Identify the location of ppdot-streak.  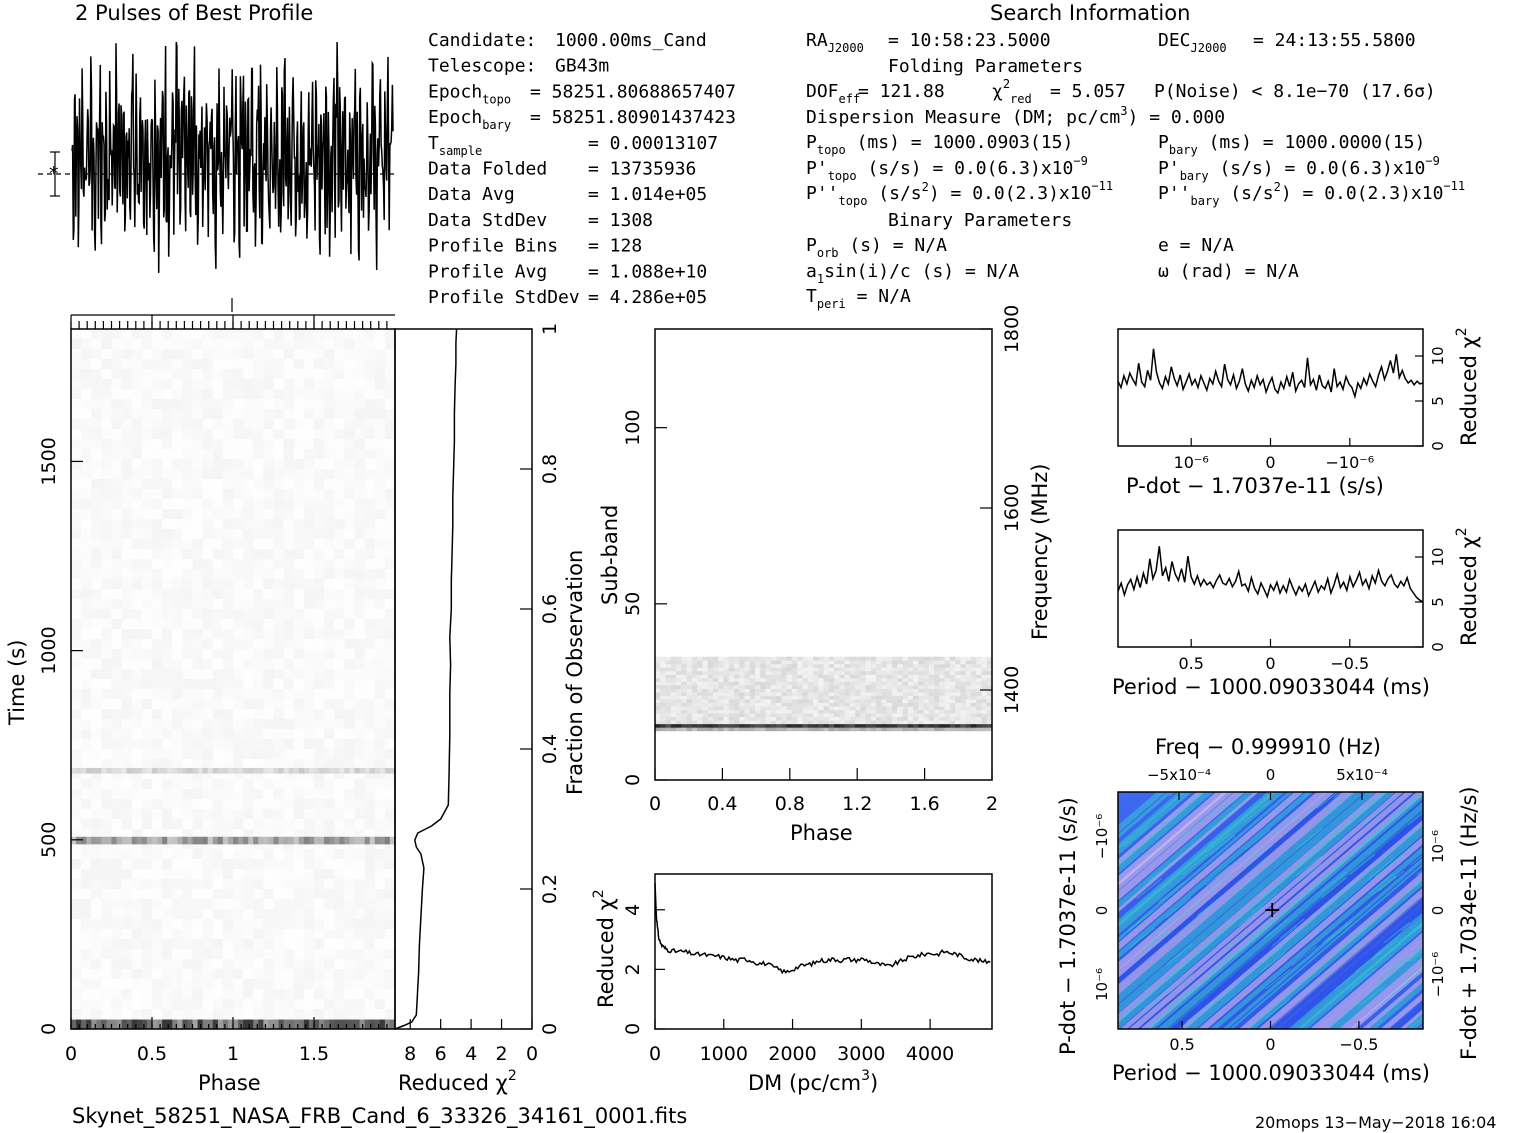
(1308, 873).